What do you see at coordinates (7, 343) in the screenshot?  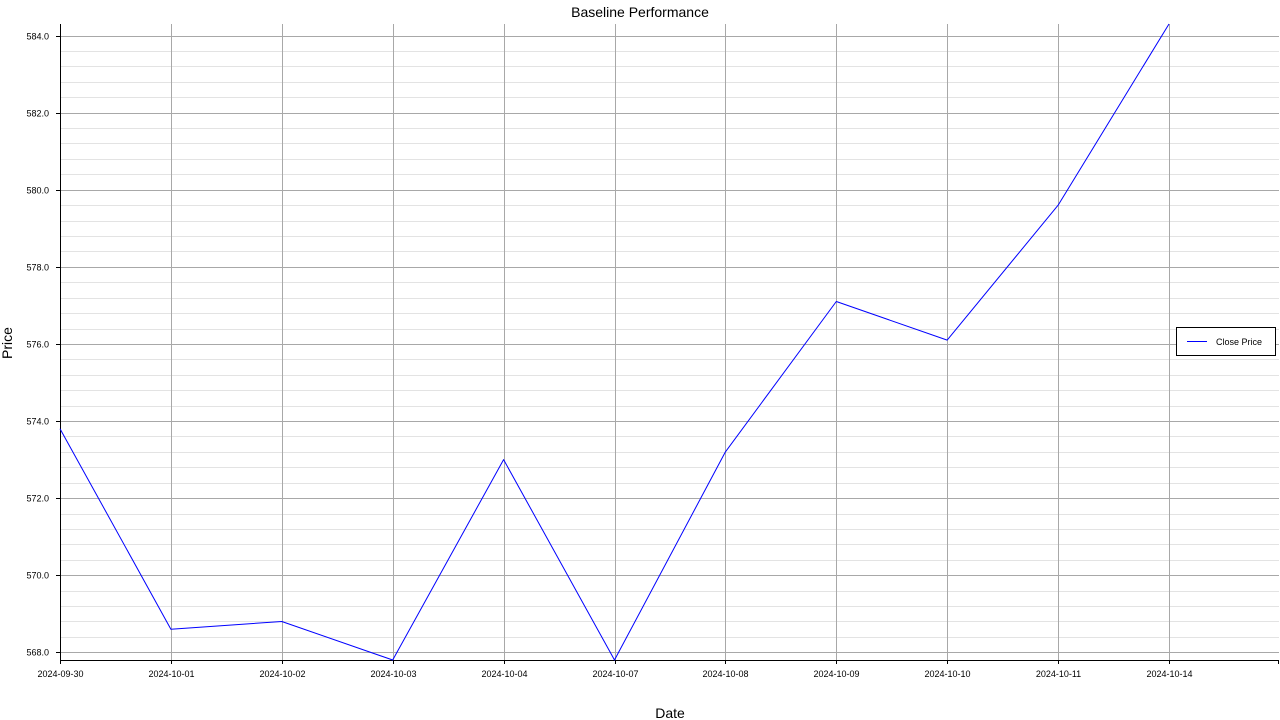 I see `y-axis-title: Price` at bounding box center [7, 343].